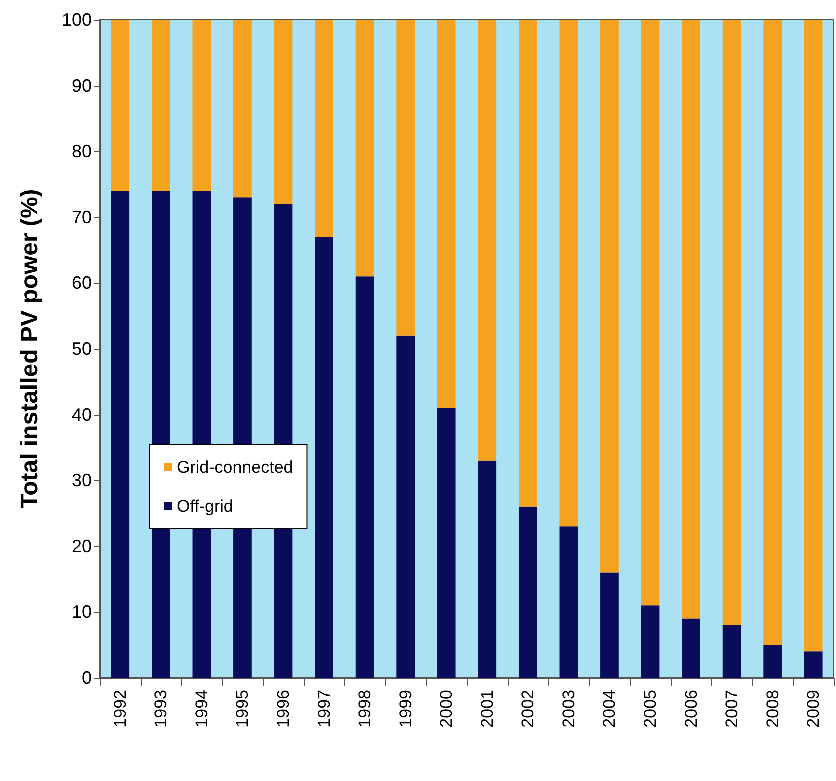 This screenshot has width=836, height=781. I want to click on x-tick-label: 1997, so click(324, 709).